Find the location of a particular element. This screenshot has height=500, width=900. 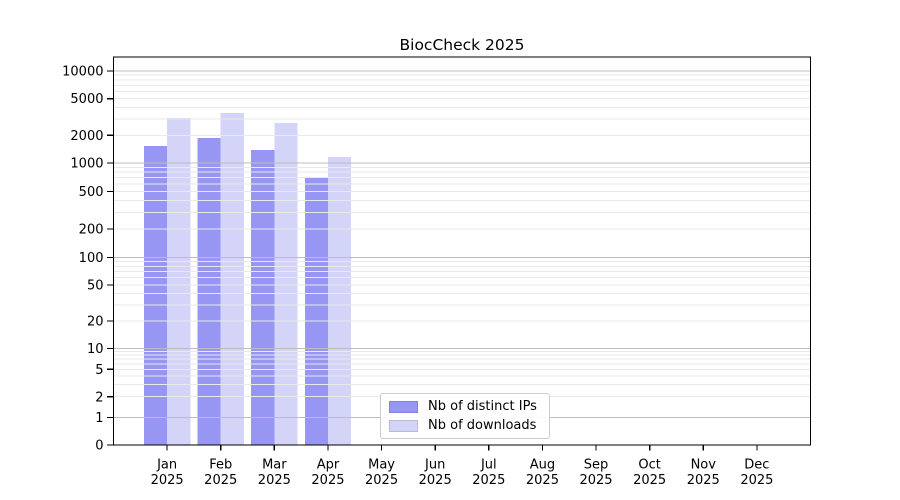

bar-jan-distinct-ips is located at coordinates (155, 295).